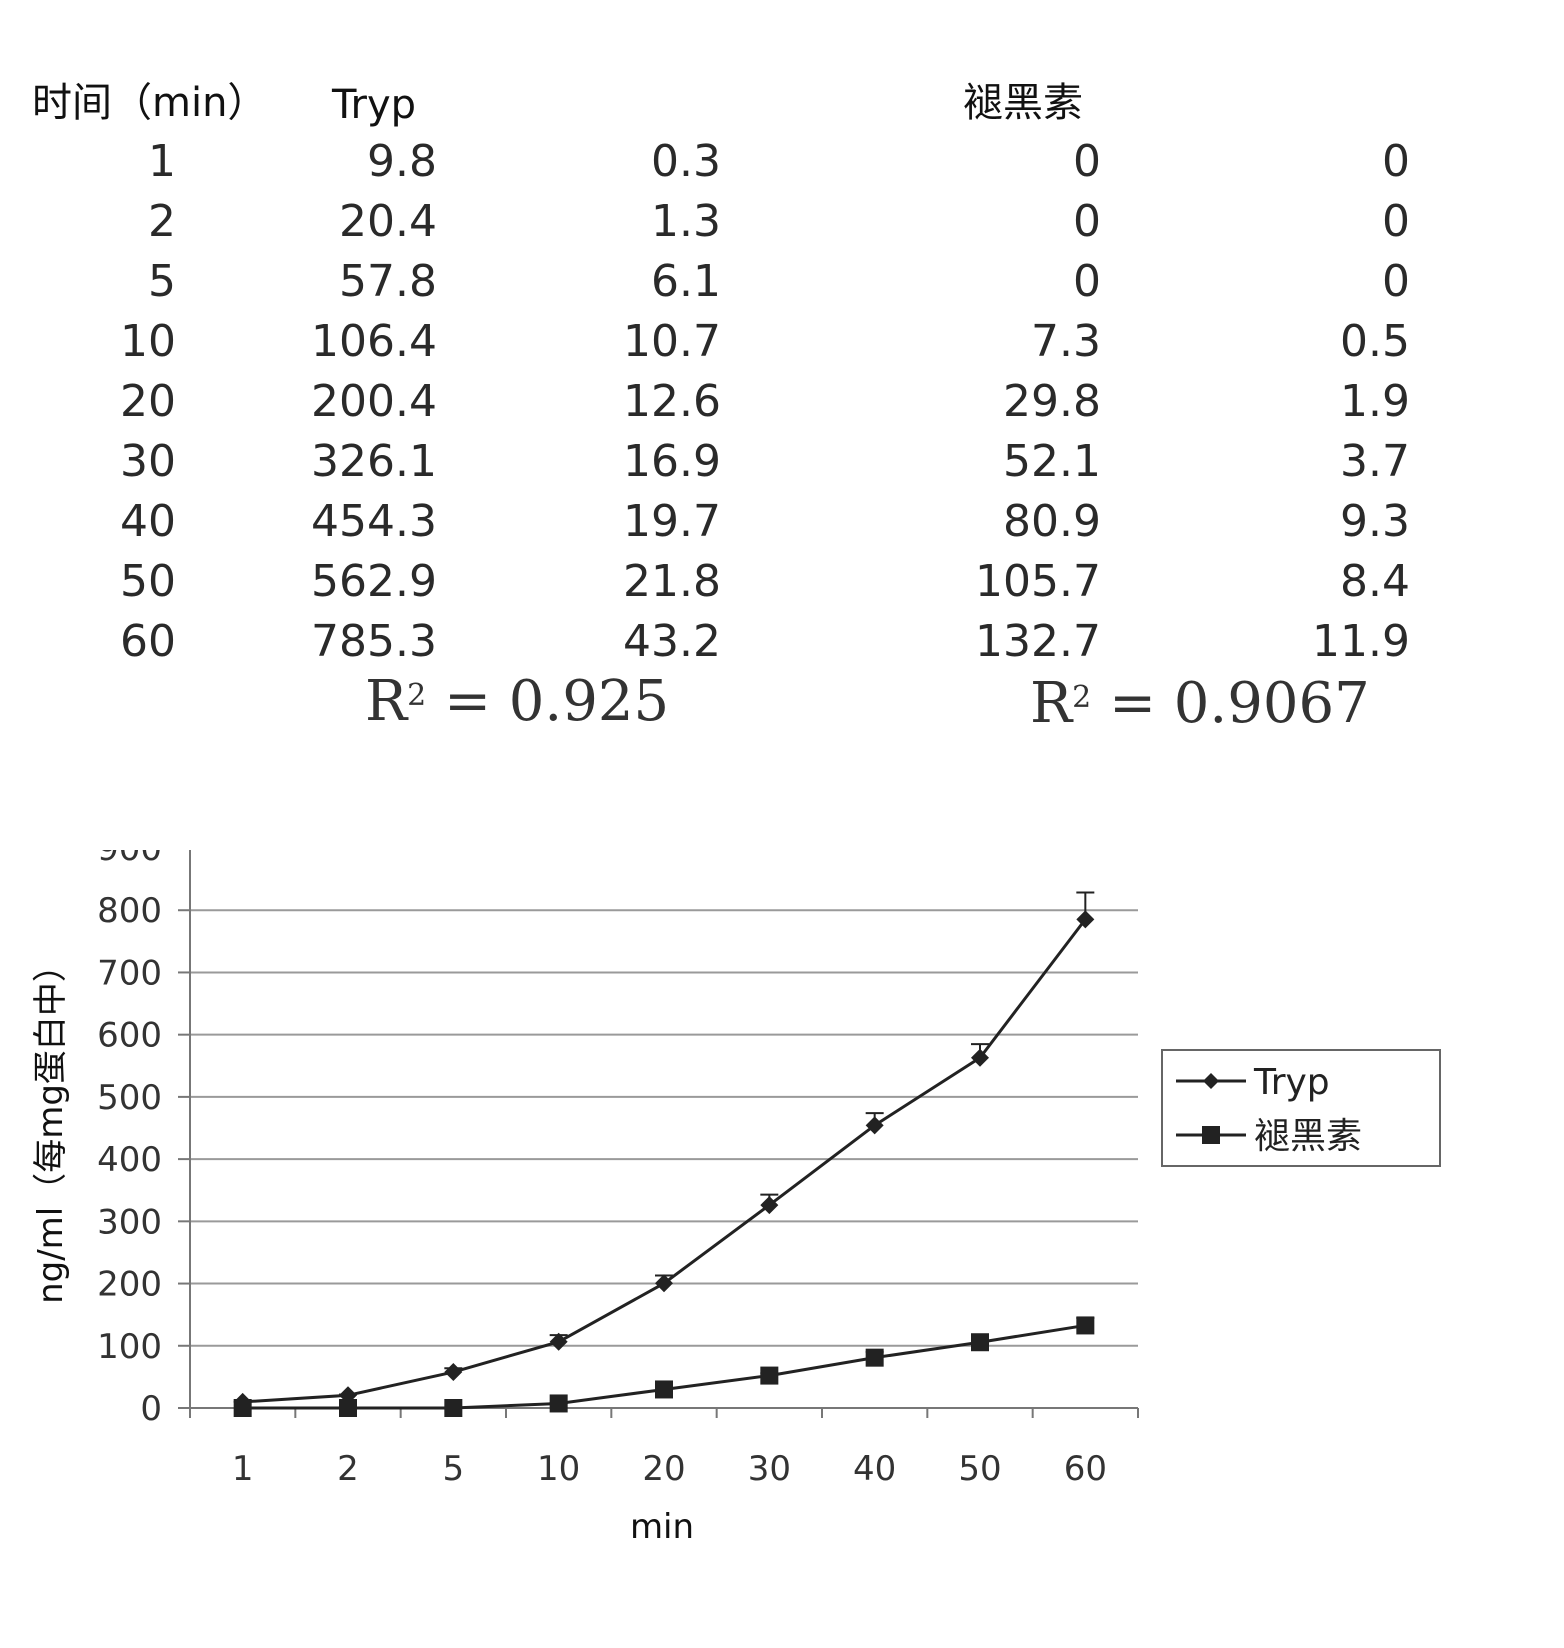 This screenshot has width=1564, height=1648. What do you see at coordinates (148, 641) in the screenshot?
I see `table-cell: 60` at bounding box center [148, 641].